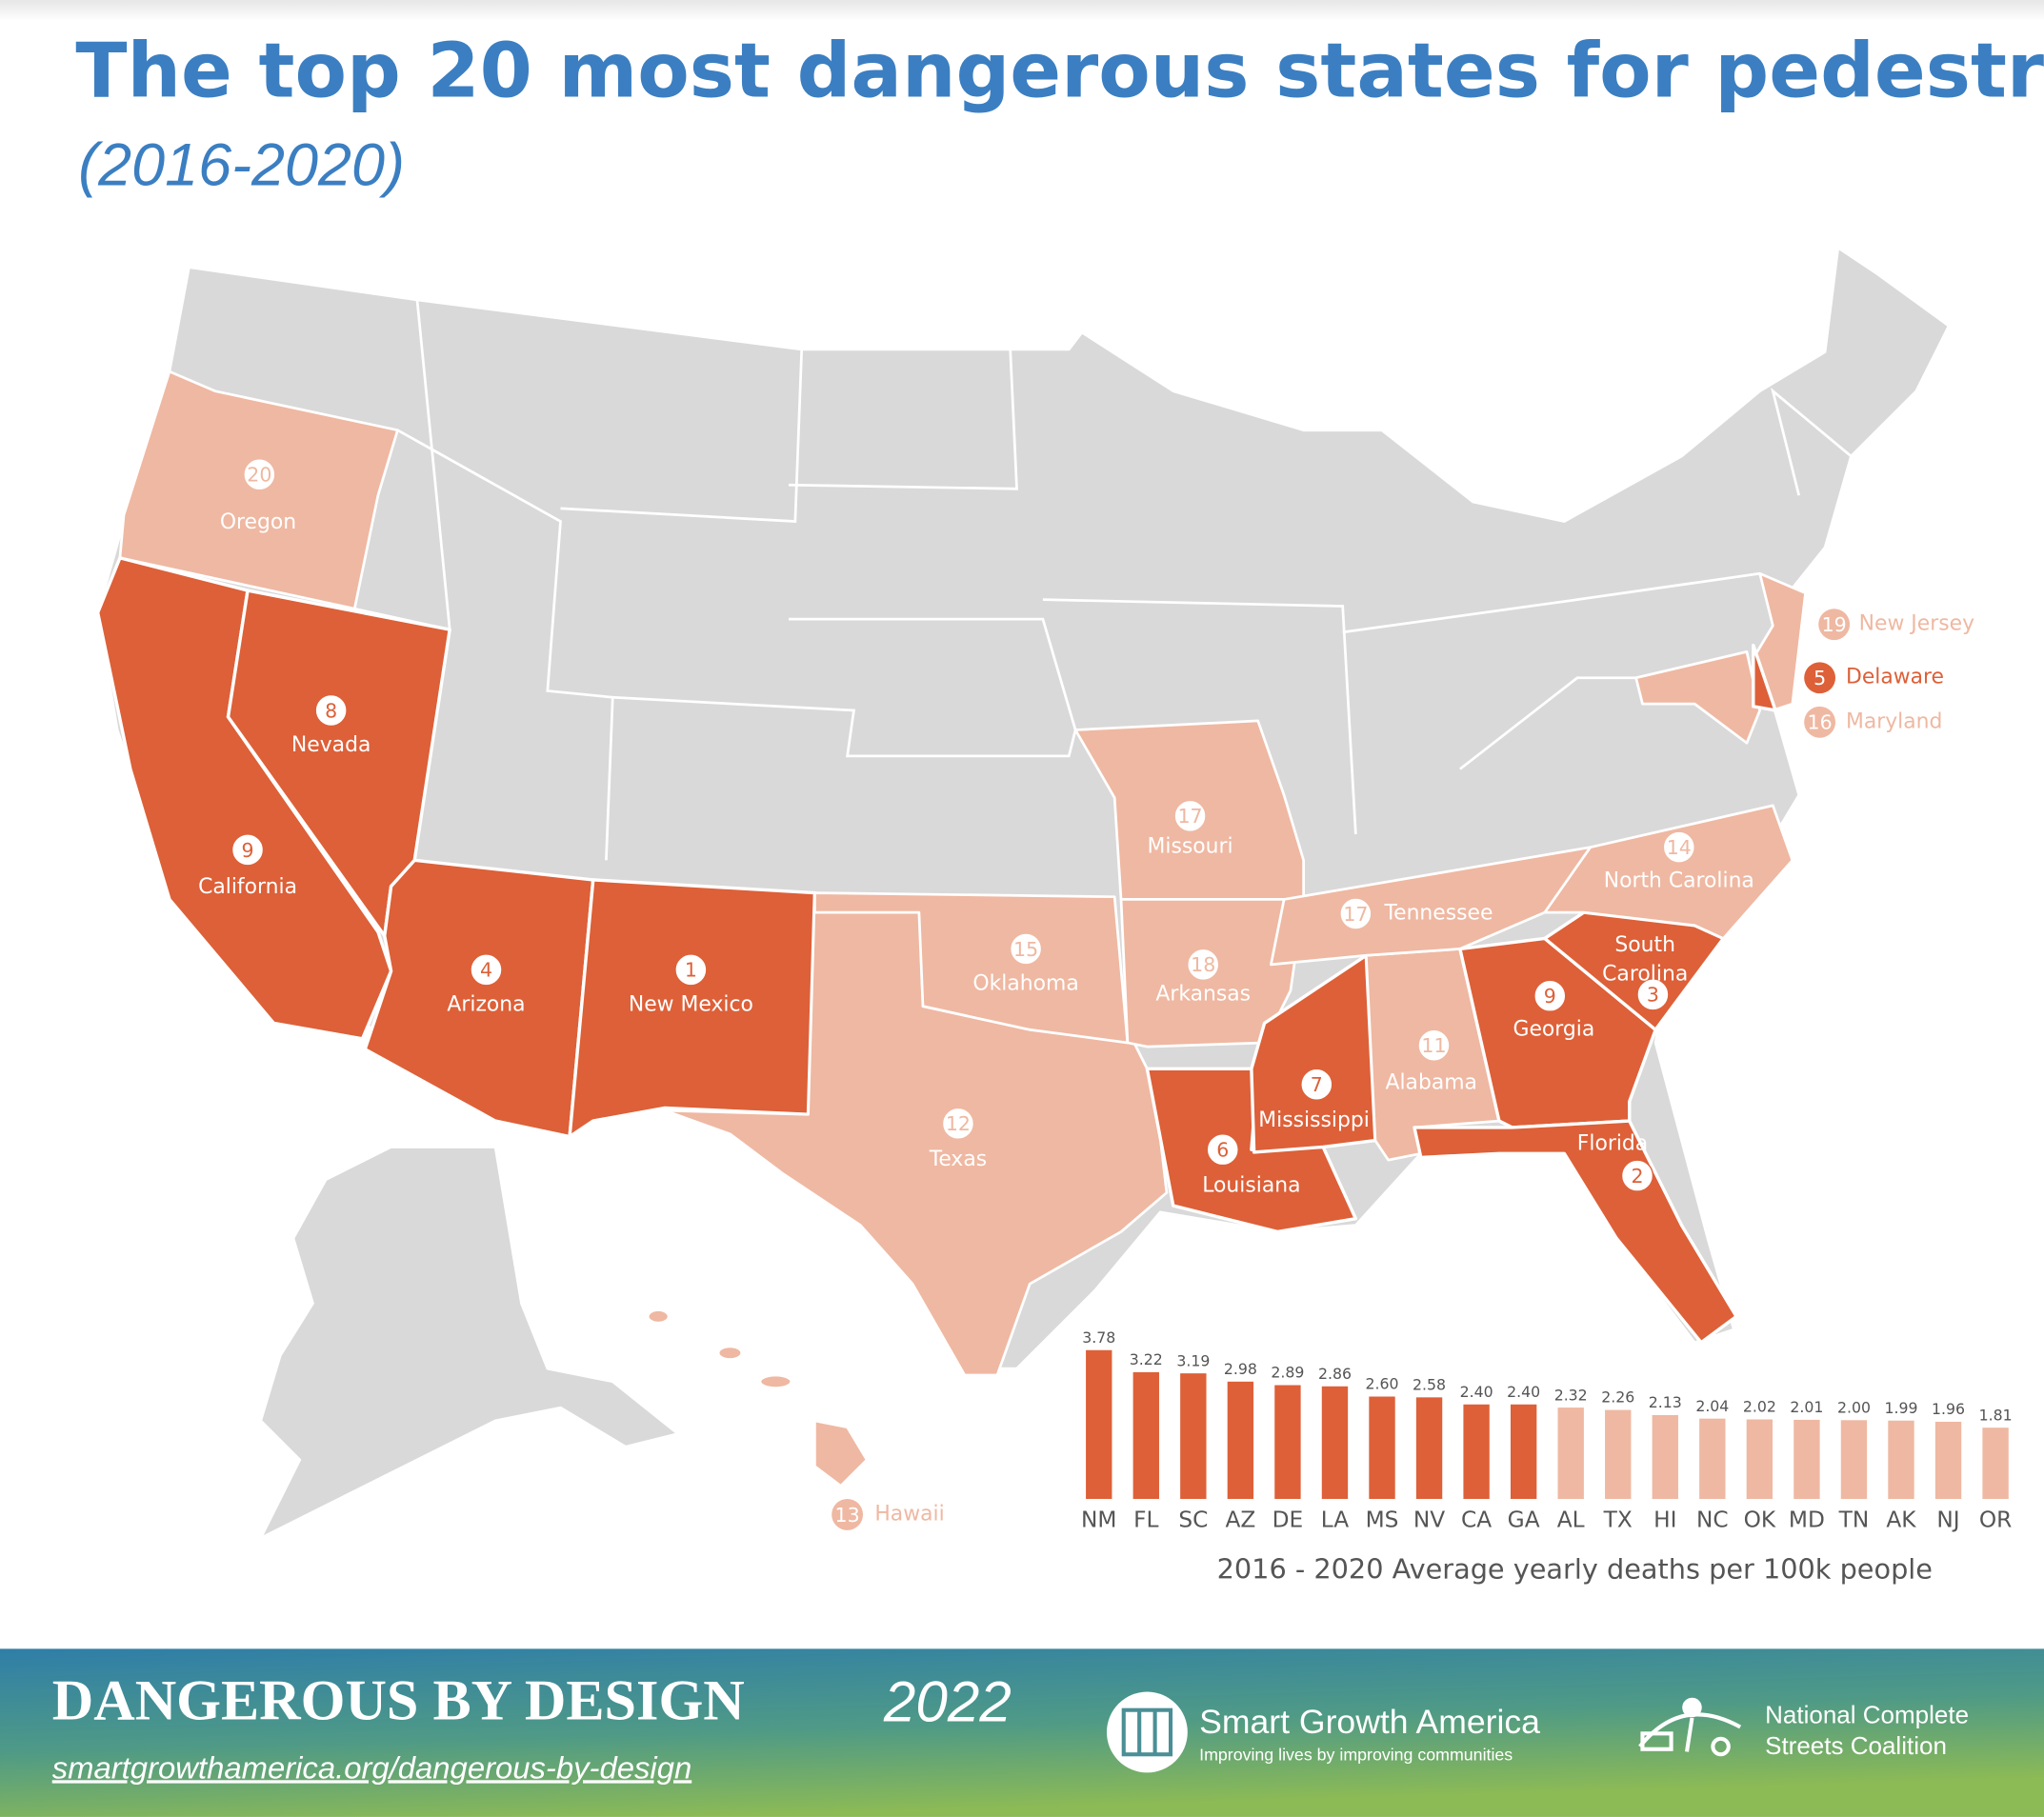  What do you see at coordinates (1098, 1338) in the screenshot?
I see `value-label: 3.78` at bounding box center [1098, 1338].